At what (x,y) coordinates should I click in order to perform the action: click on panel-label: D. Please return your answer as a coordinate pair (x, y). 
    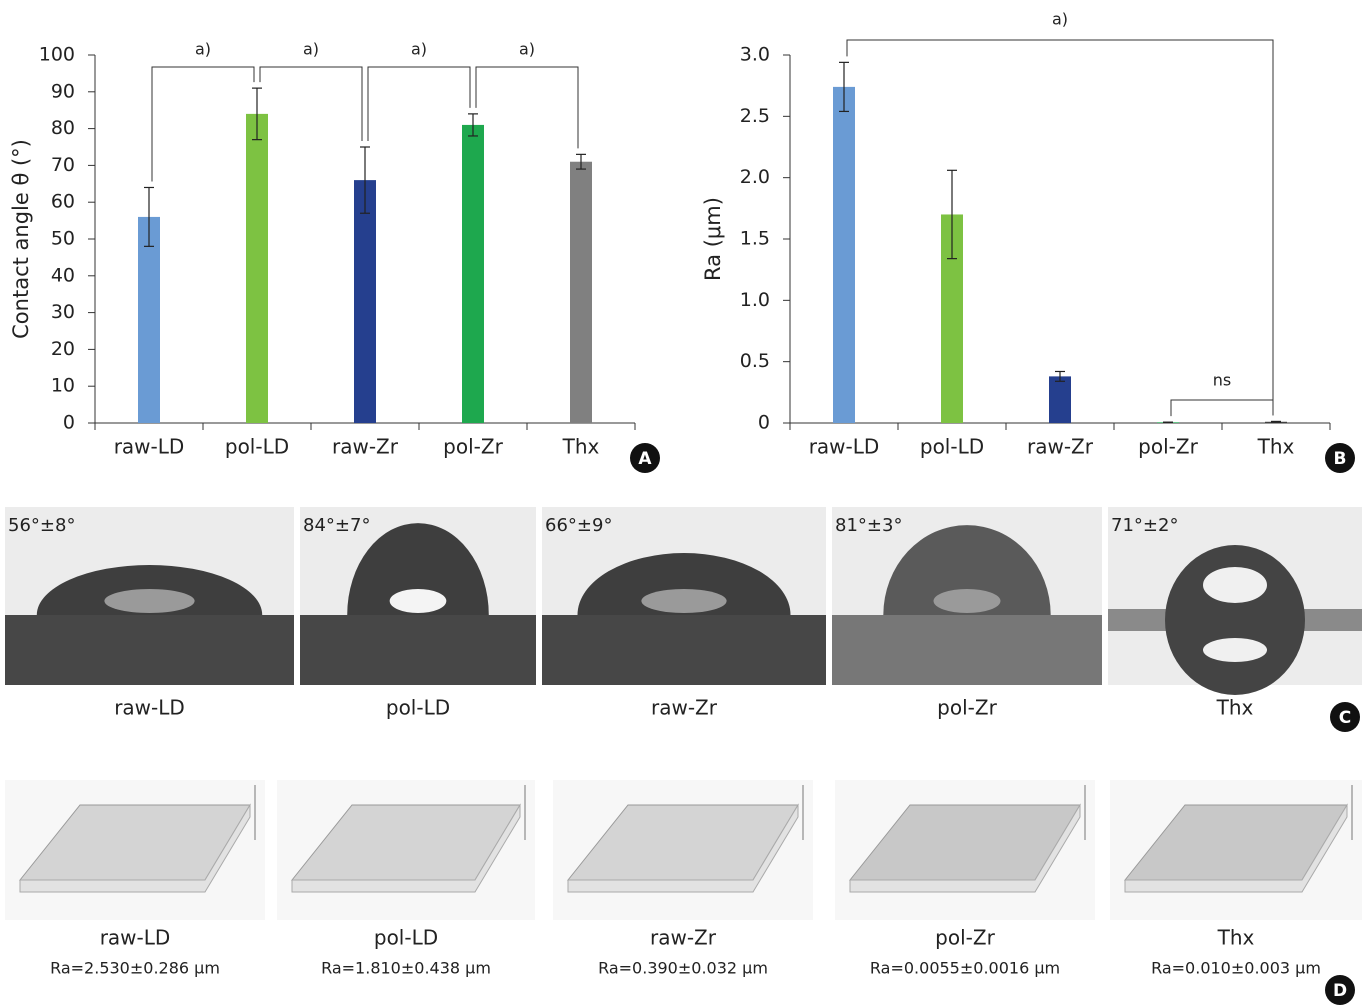
    Looking at the image, I should click on (1340, 991).